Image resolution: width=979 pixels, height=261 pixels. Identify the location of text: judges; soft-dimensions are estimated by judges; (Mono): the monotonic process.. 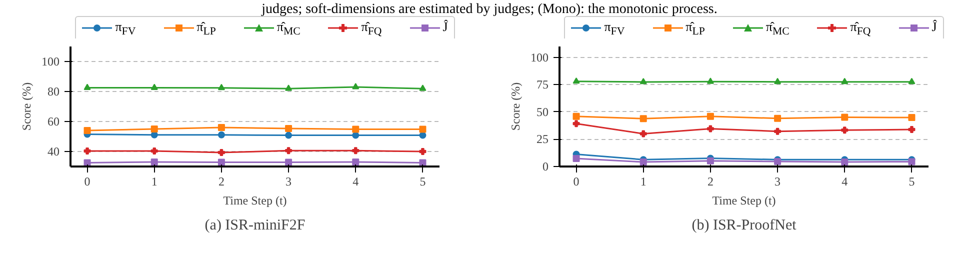
(490, 10).